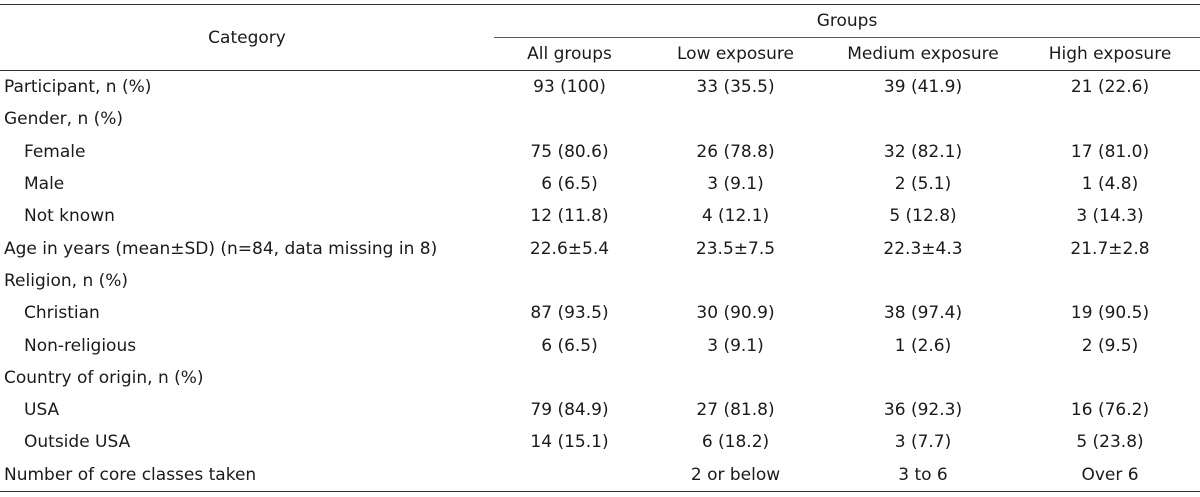  I want to click on cell-value: 30 (90.9), so click(735, 313).